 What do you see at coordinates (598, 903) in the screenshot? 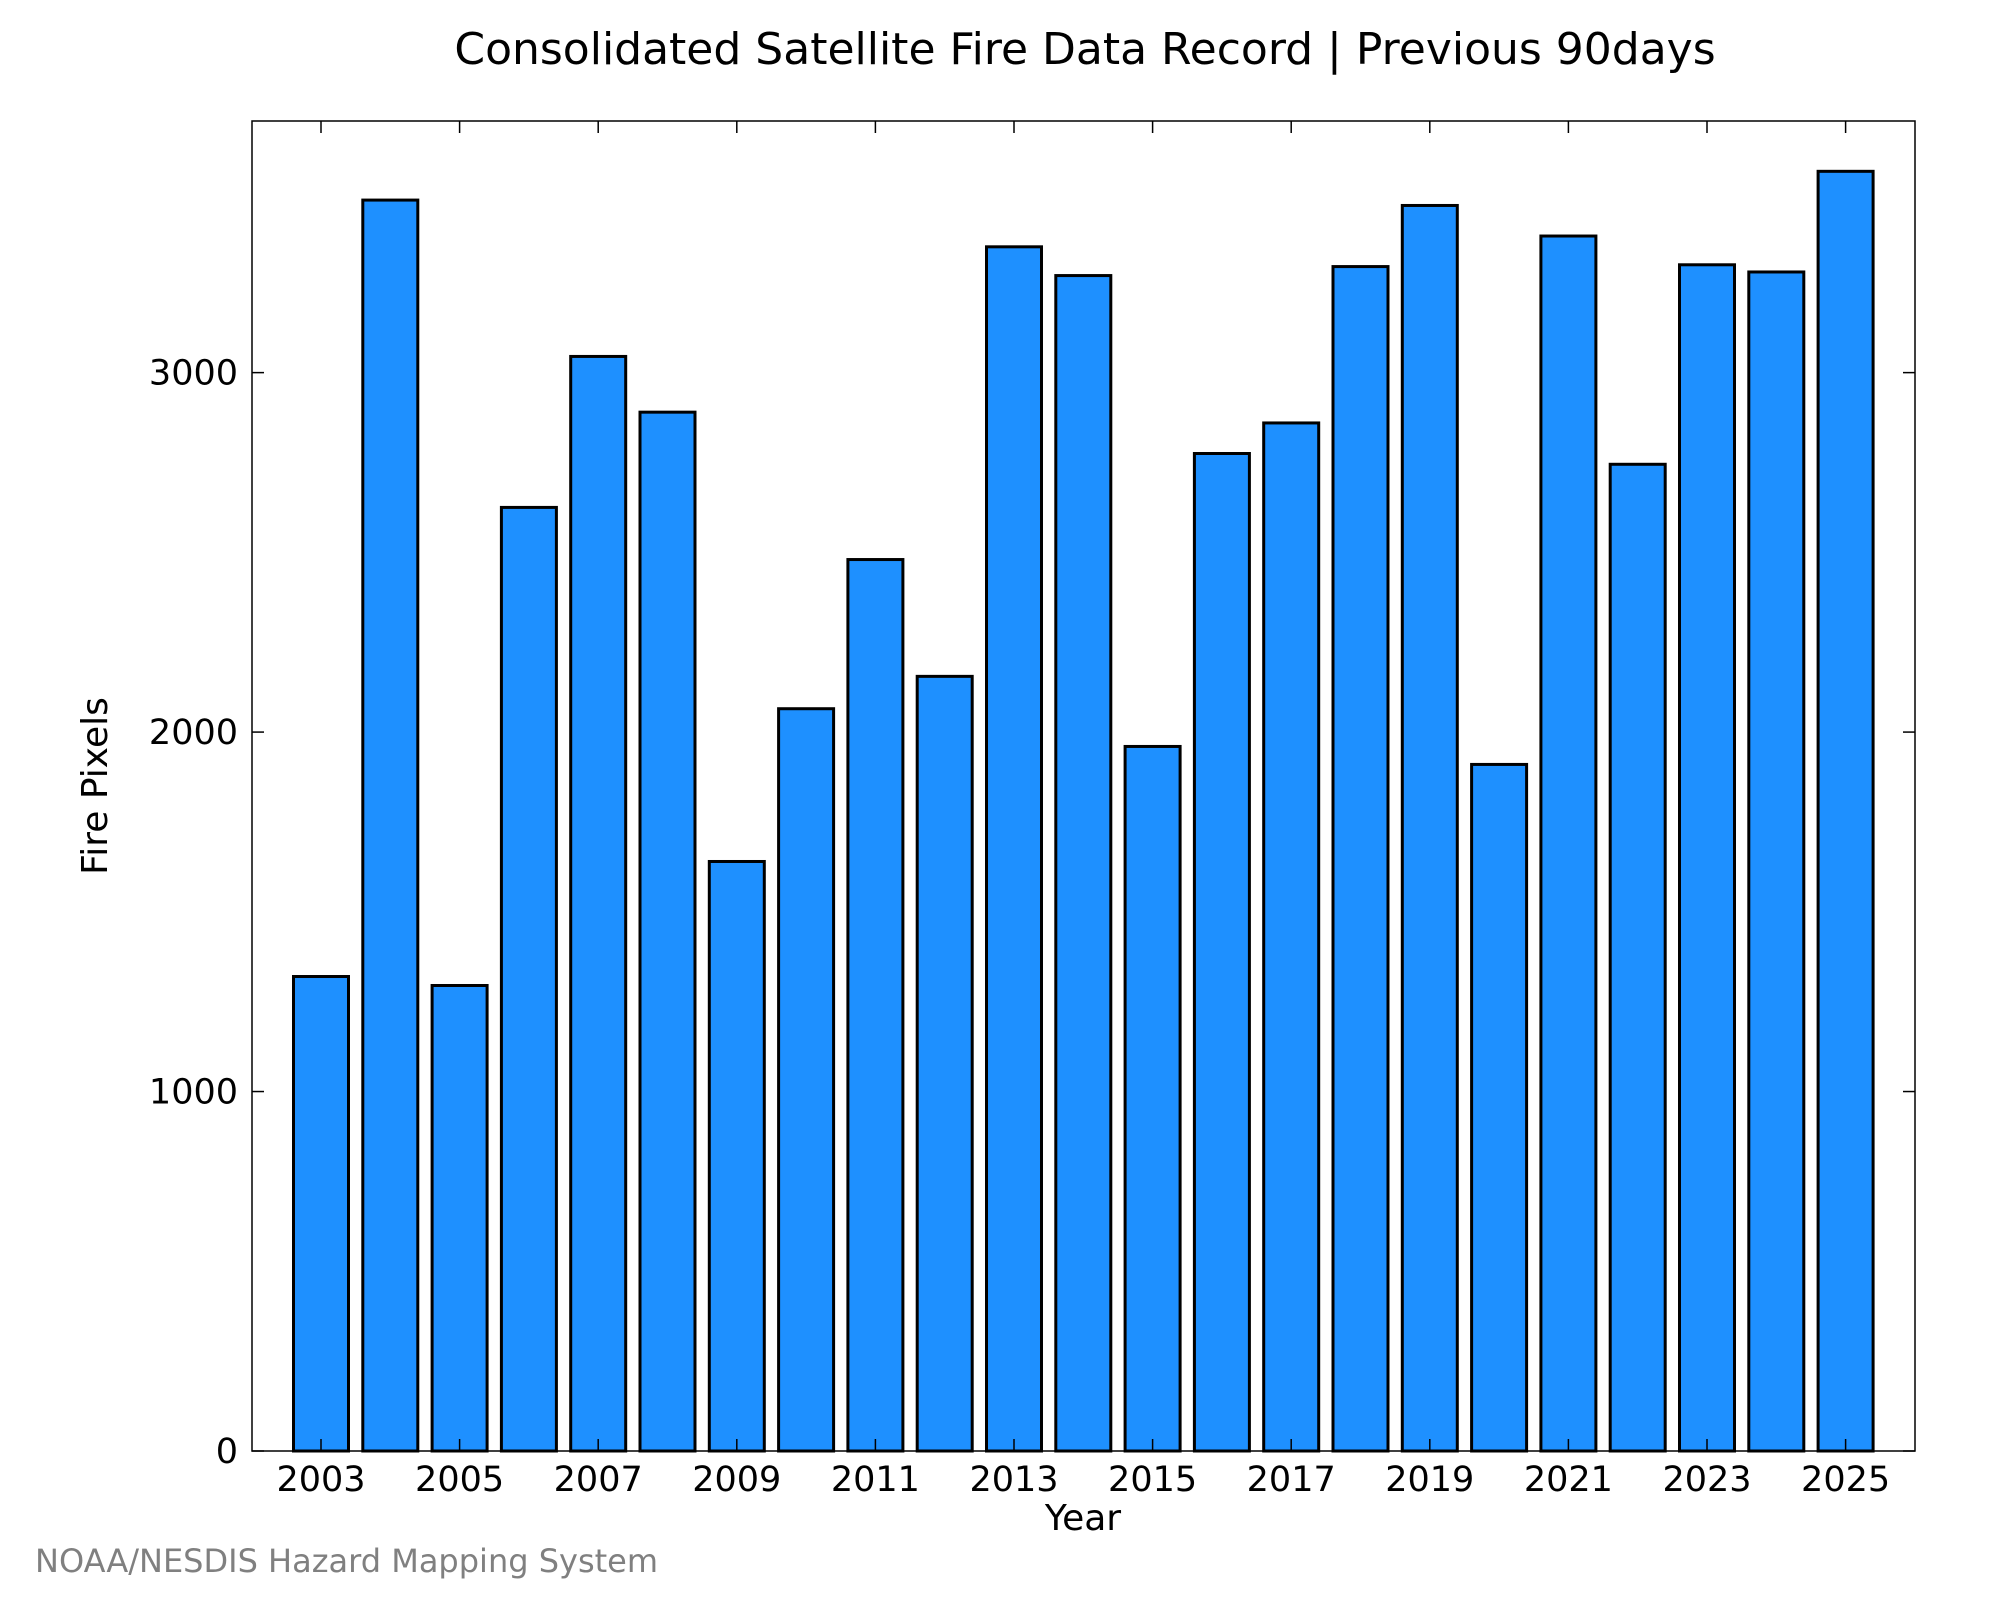
I see `bar-2007` at bounding box center [598, 903].